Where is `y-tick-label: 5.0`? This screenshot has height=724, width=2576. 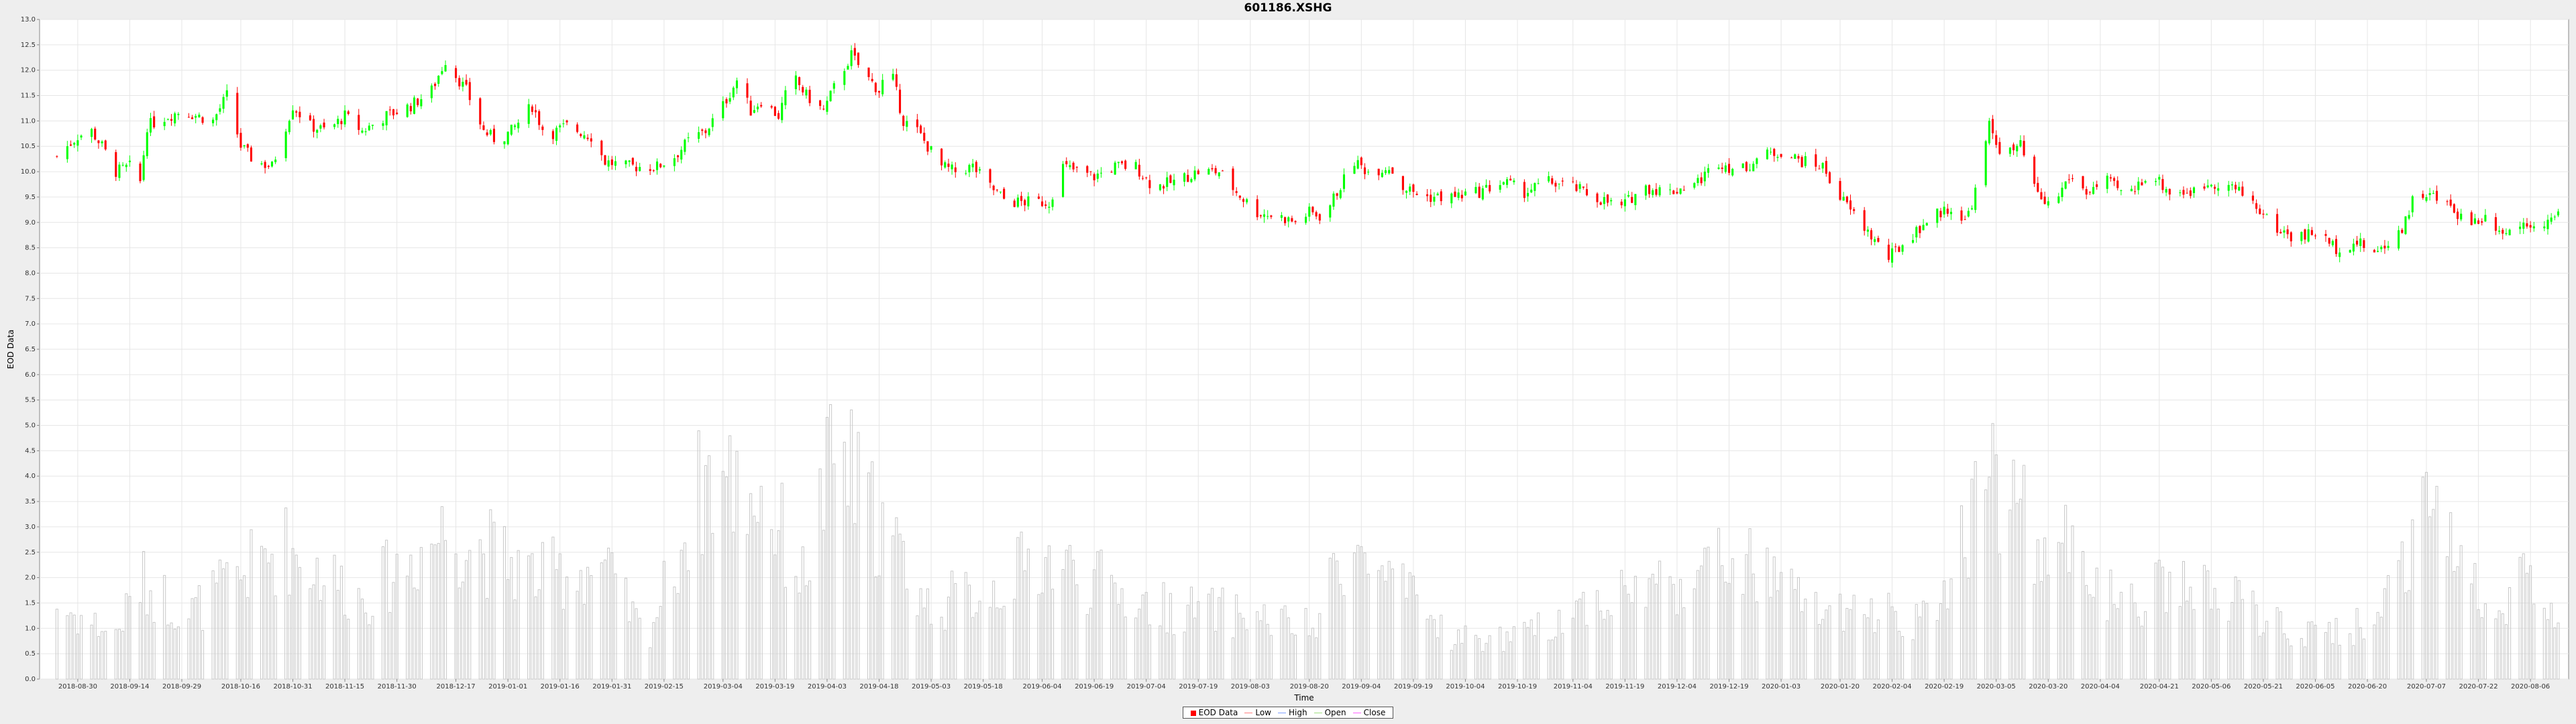 y-tick-label: 5.0 is located at coordinates (30, 426).